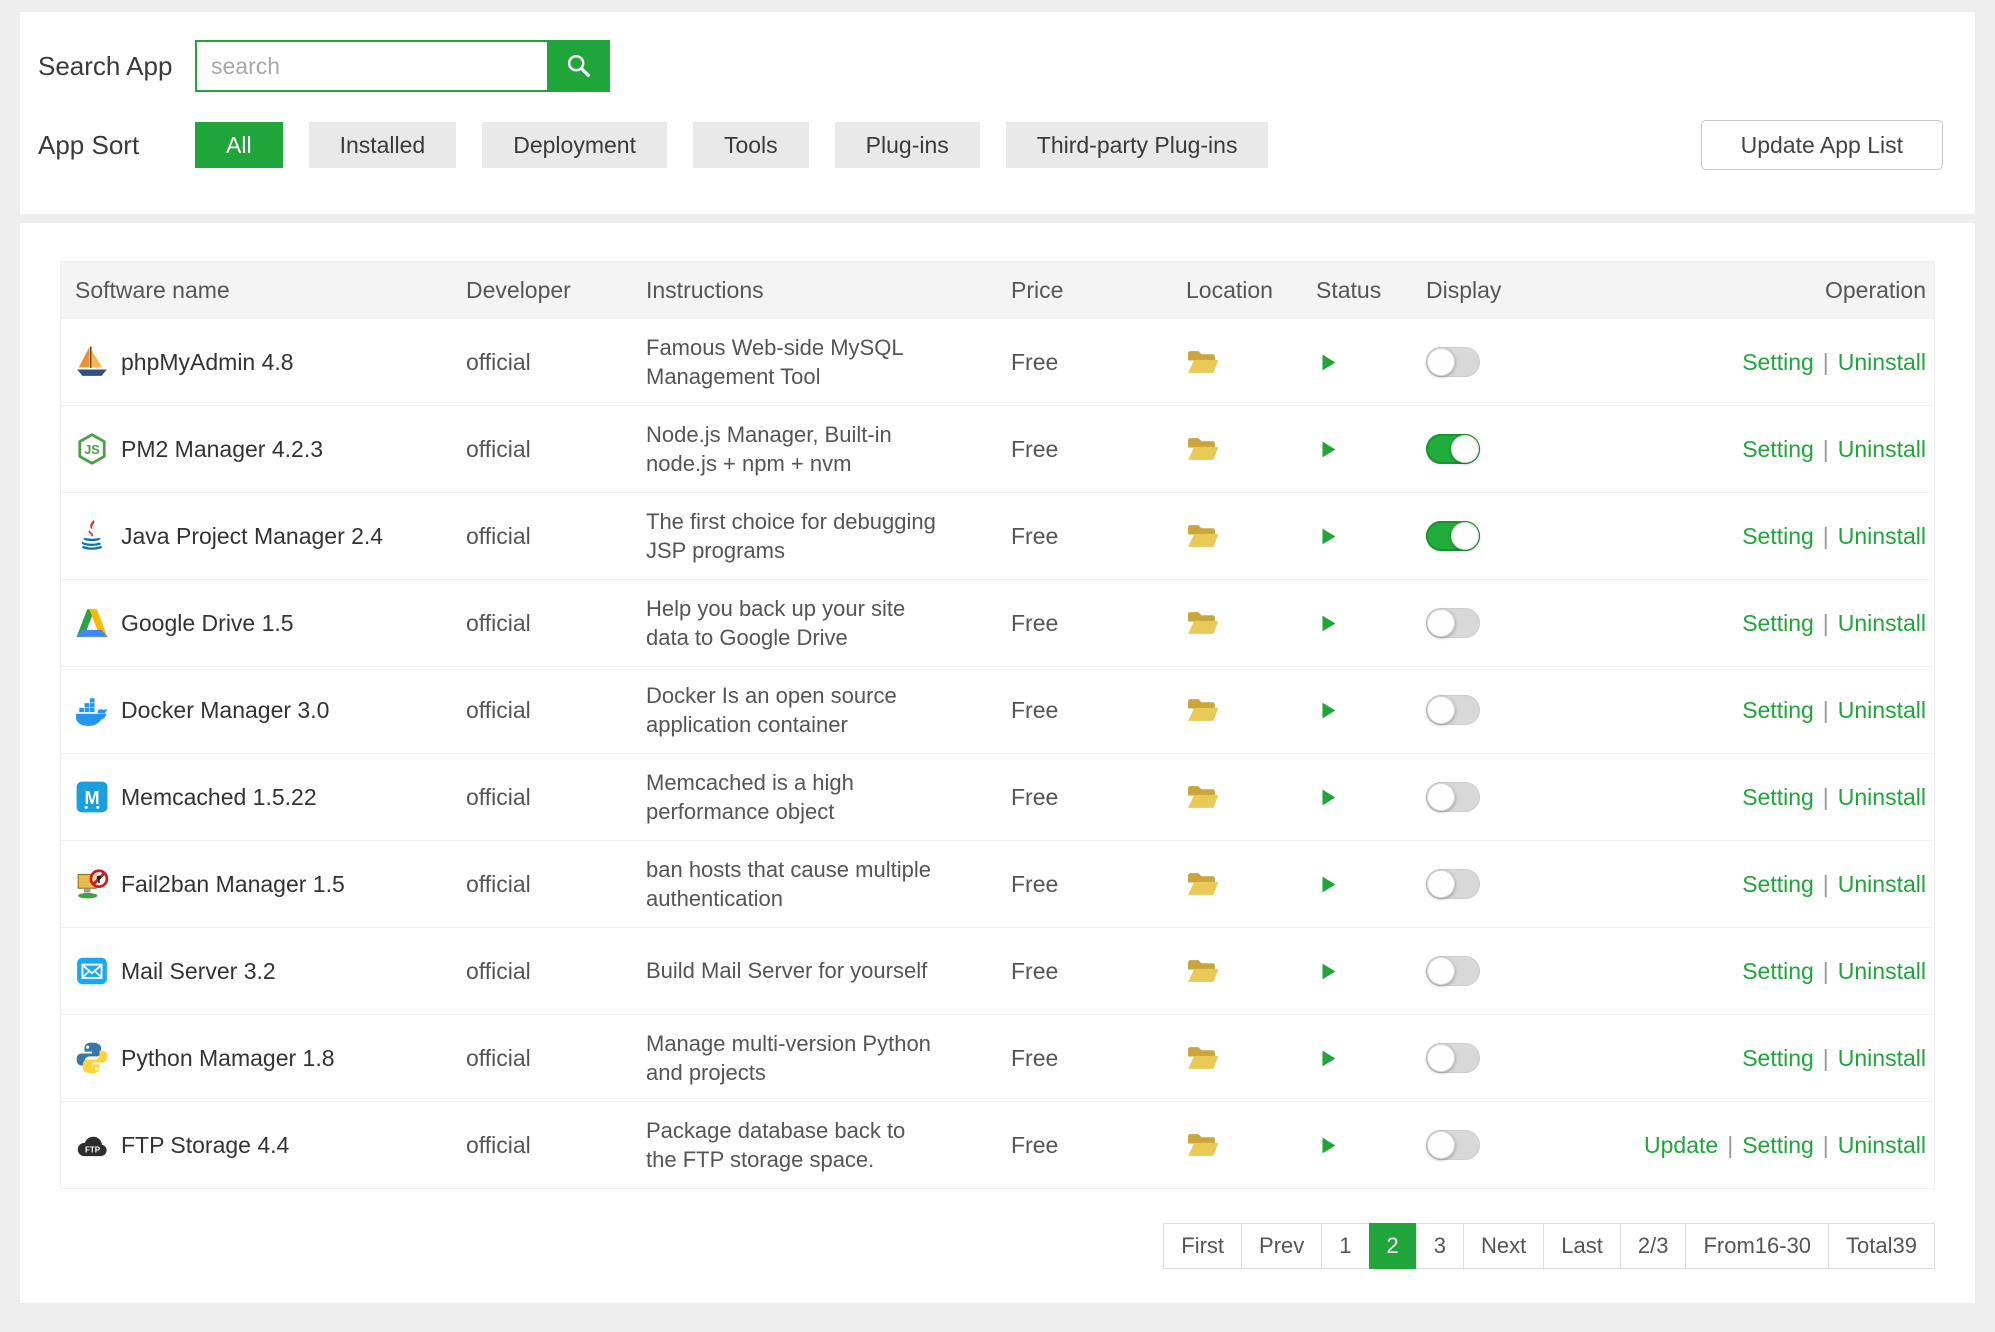 The image size is (1995, 1332). I want to click on page-item-last: Last, so click(1582, 1246).